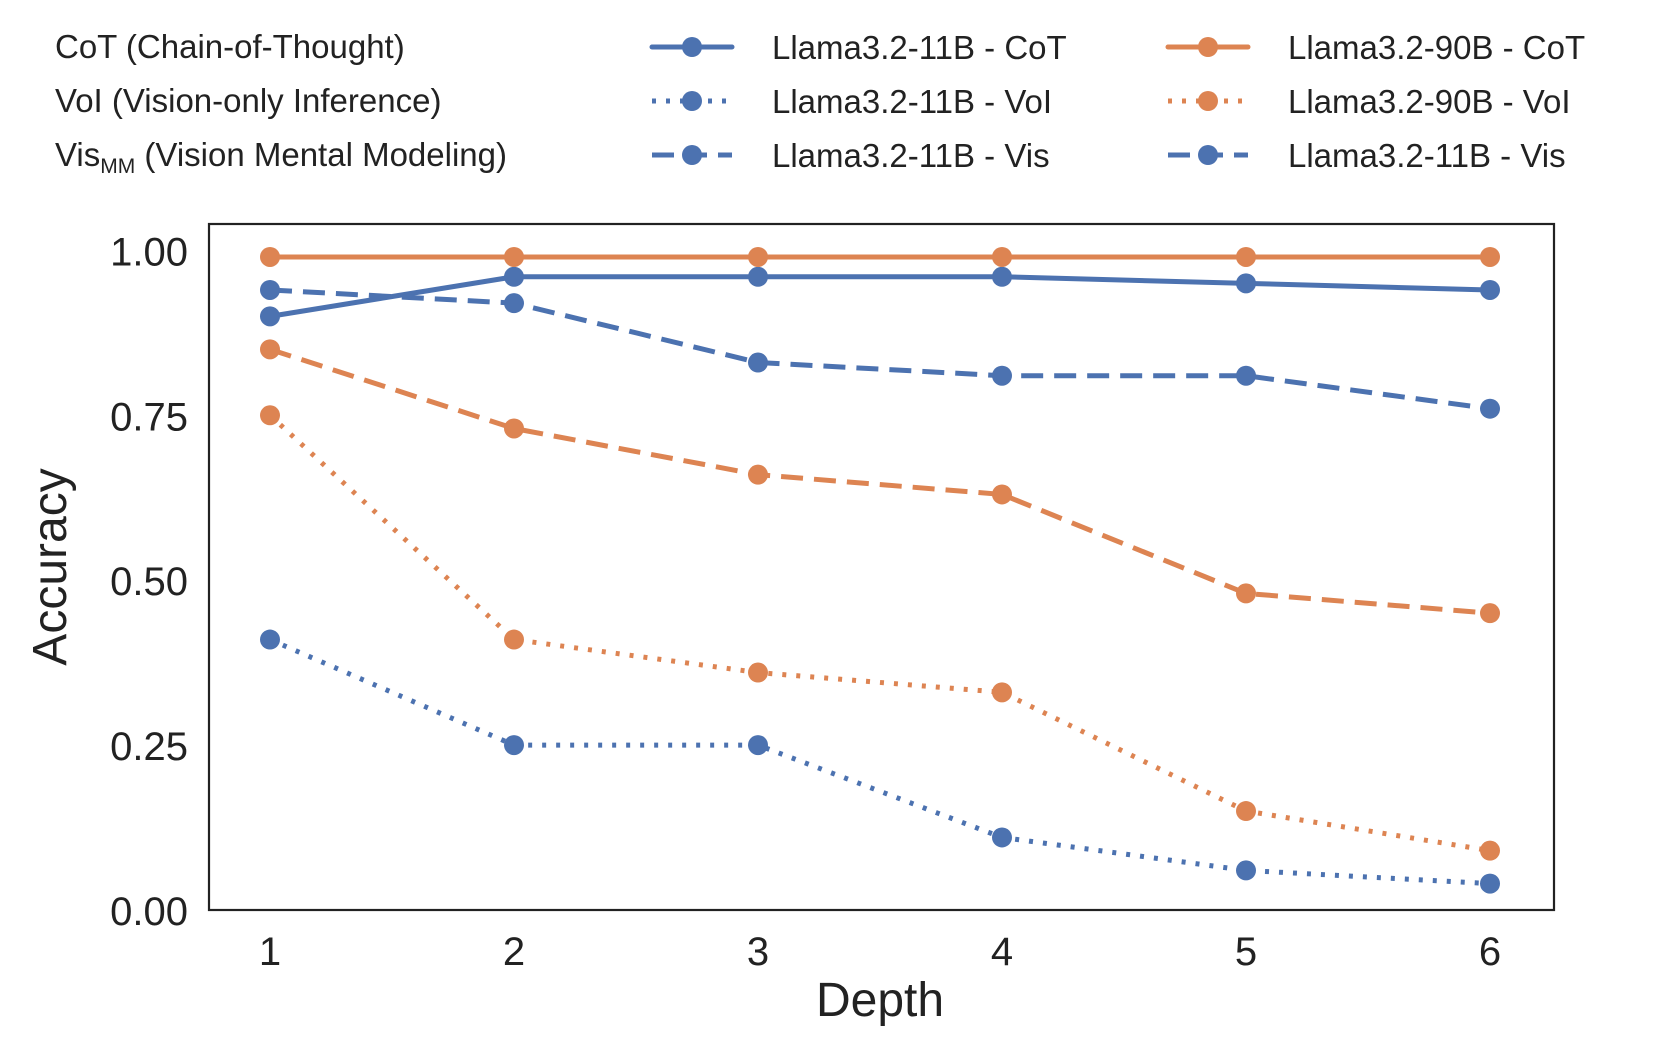 This screenshot has width=1660, height=1043. What do you see at coordinates (1436, 47) in the screenshot?
I see `legend-label: Llama3.2-90B - CoT` at bounding box center [1436, 47].